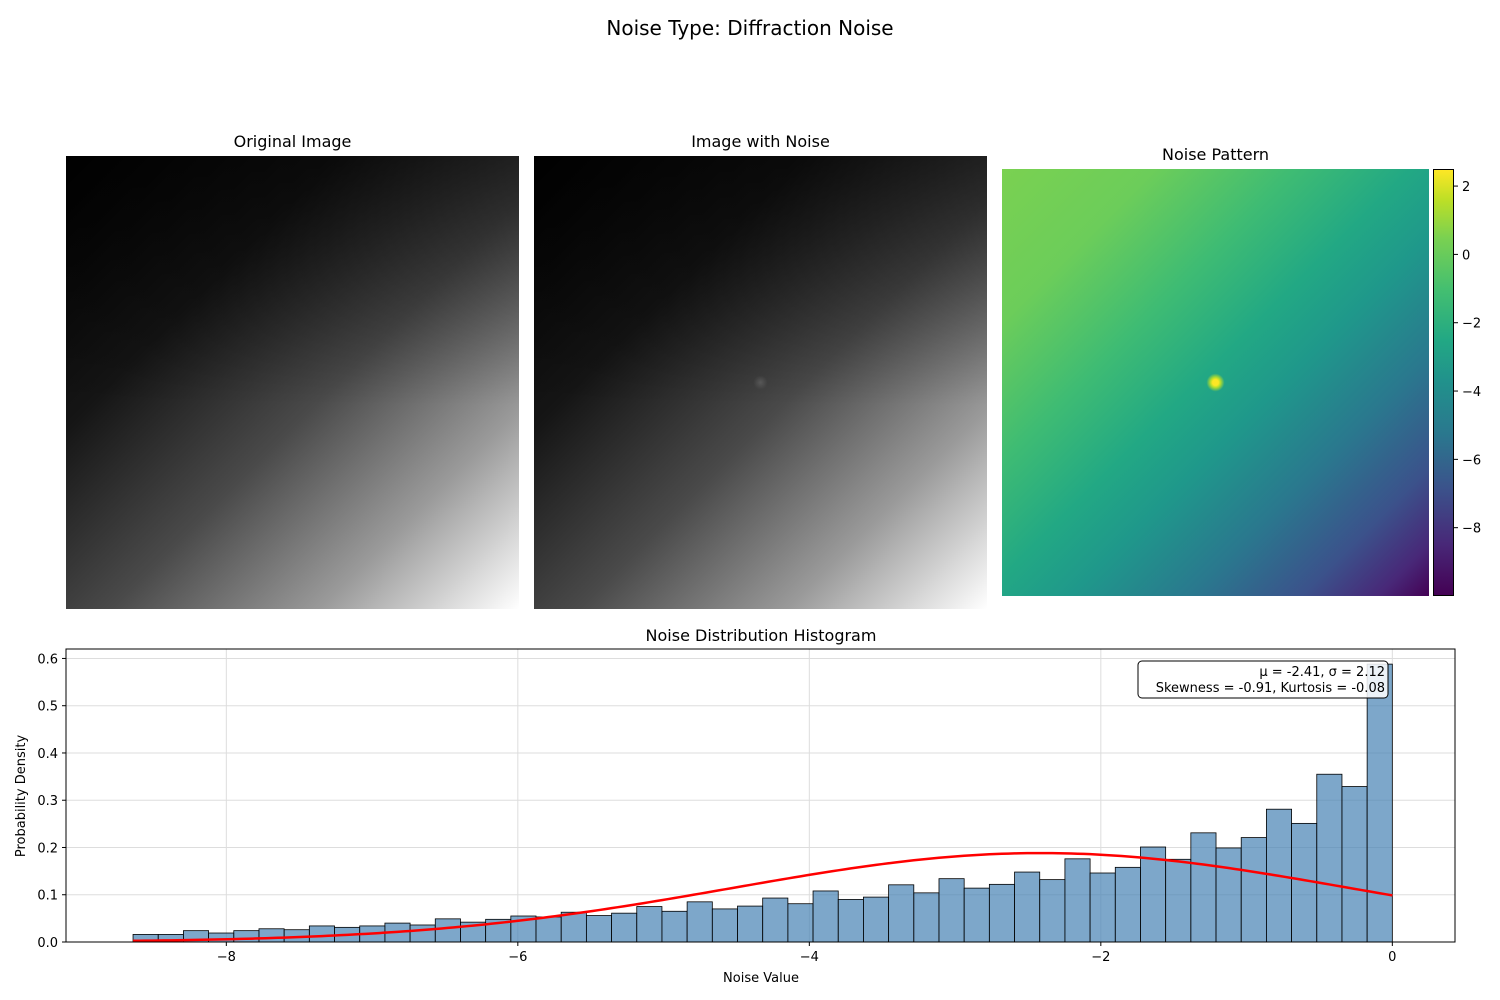 The height and width of the screenshot is (1000, 1500). I want to click on original-image, so click(292, 382).